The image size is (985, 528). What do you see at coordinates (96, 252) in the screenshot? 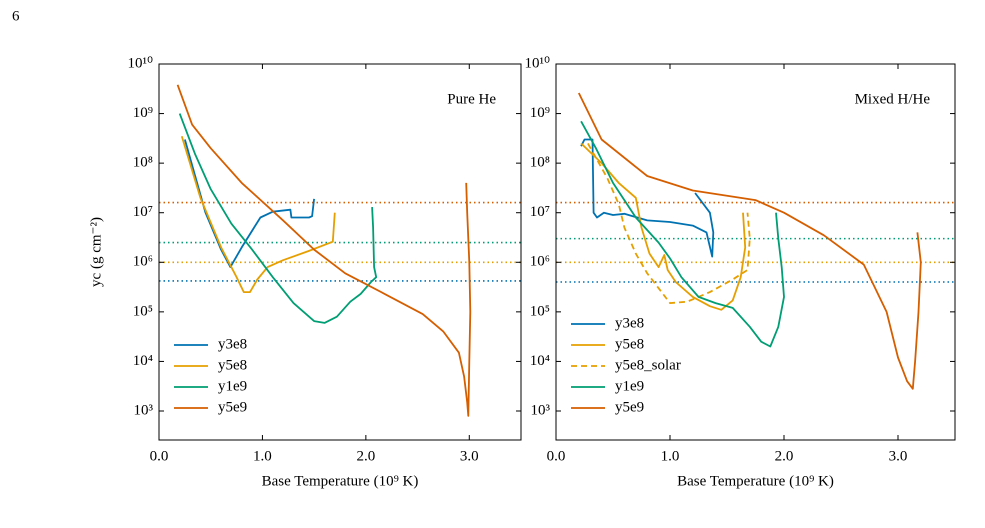
I see `y-axis-label: yc (g cm⁻²)` at bounding box center [96, 252].